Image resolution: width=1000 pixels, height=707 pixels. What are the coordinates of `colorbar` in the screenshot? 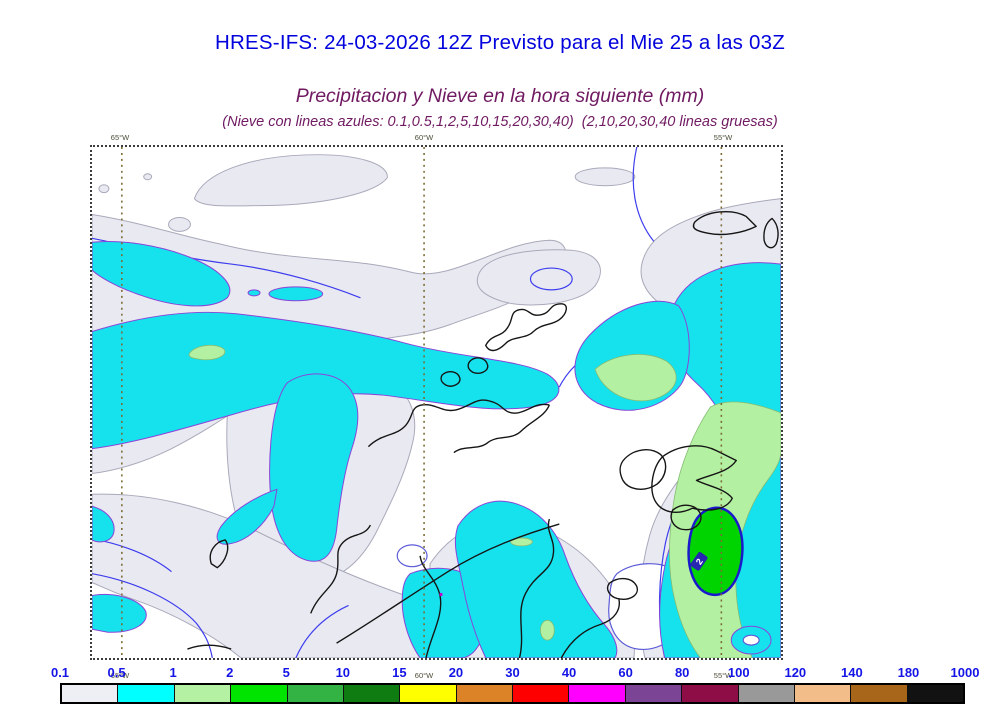 It's located at (512, 693).